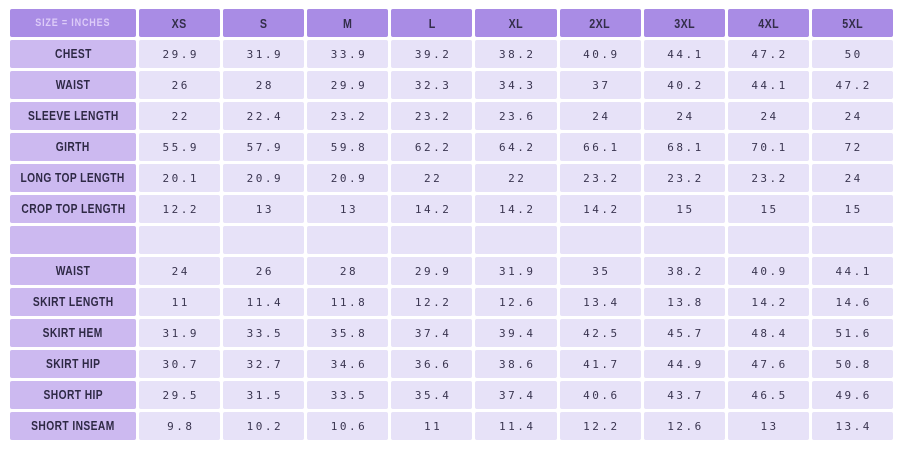 The width and height of the screenshot is (900, 454). What do you see at coordinates (601, 333) in the screenshot?
I see `table-cell-text: 42.5` at bounding box center [601, 333].